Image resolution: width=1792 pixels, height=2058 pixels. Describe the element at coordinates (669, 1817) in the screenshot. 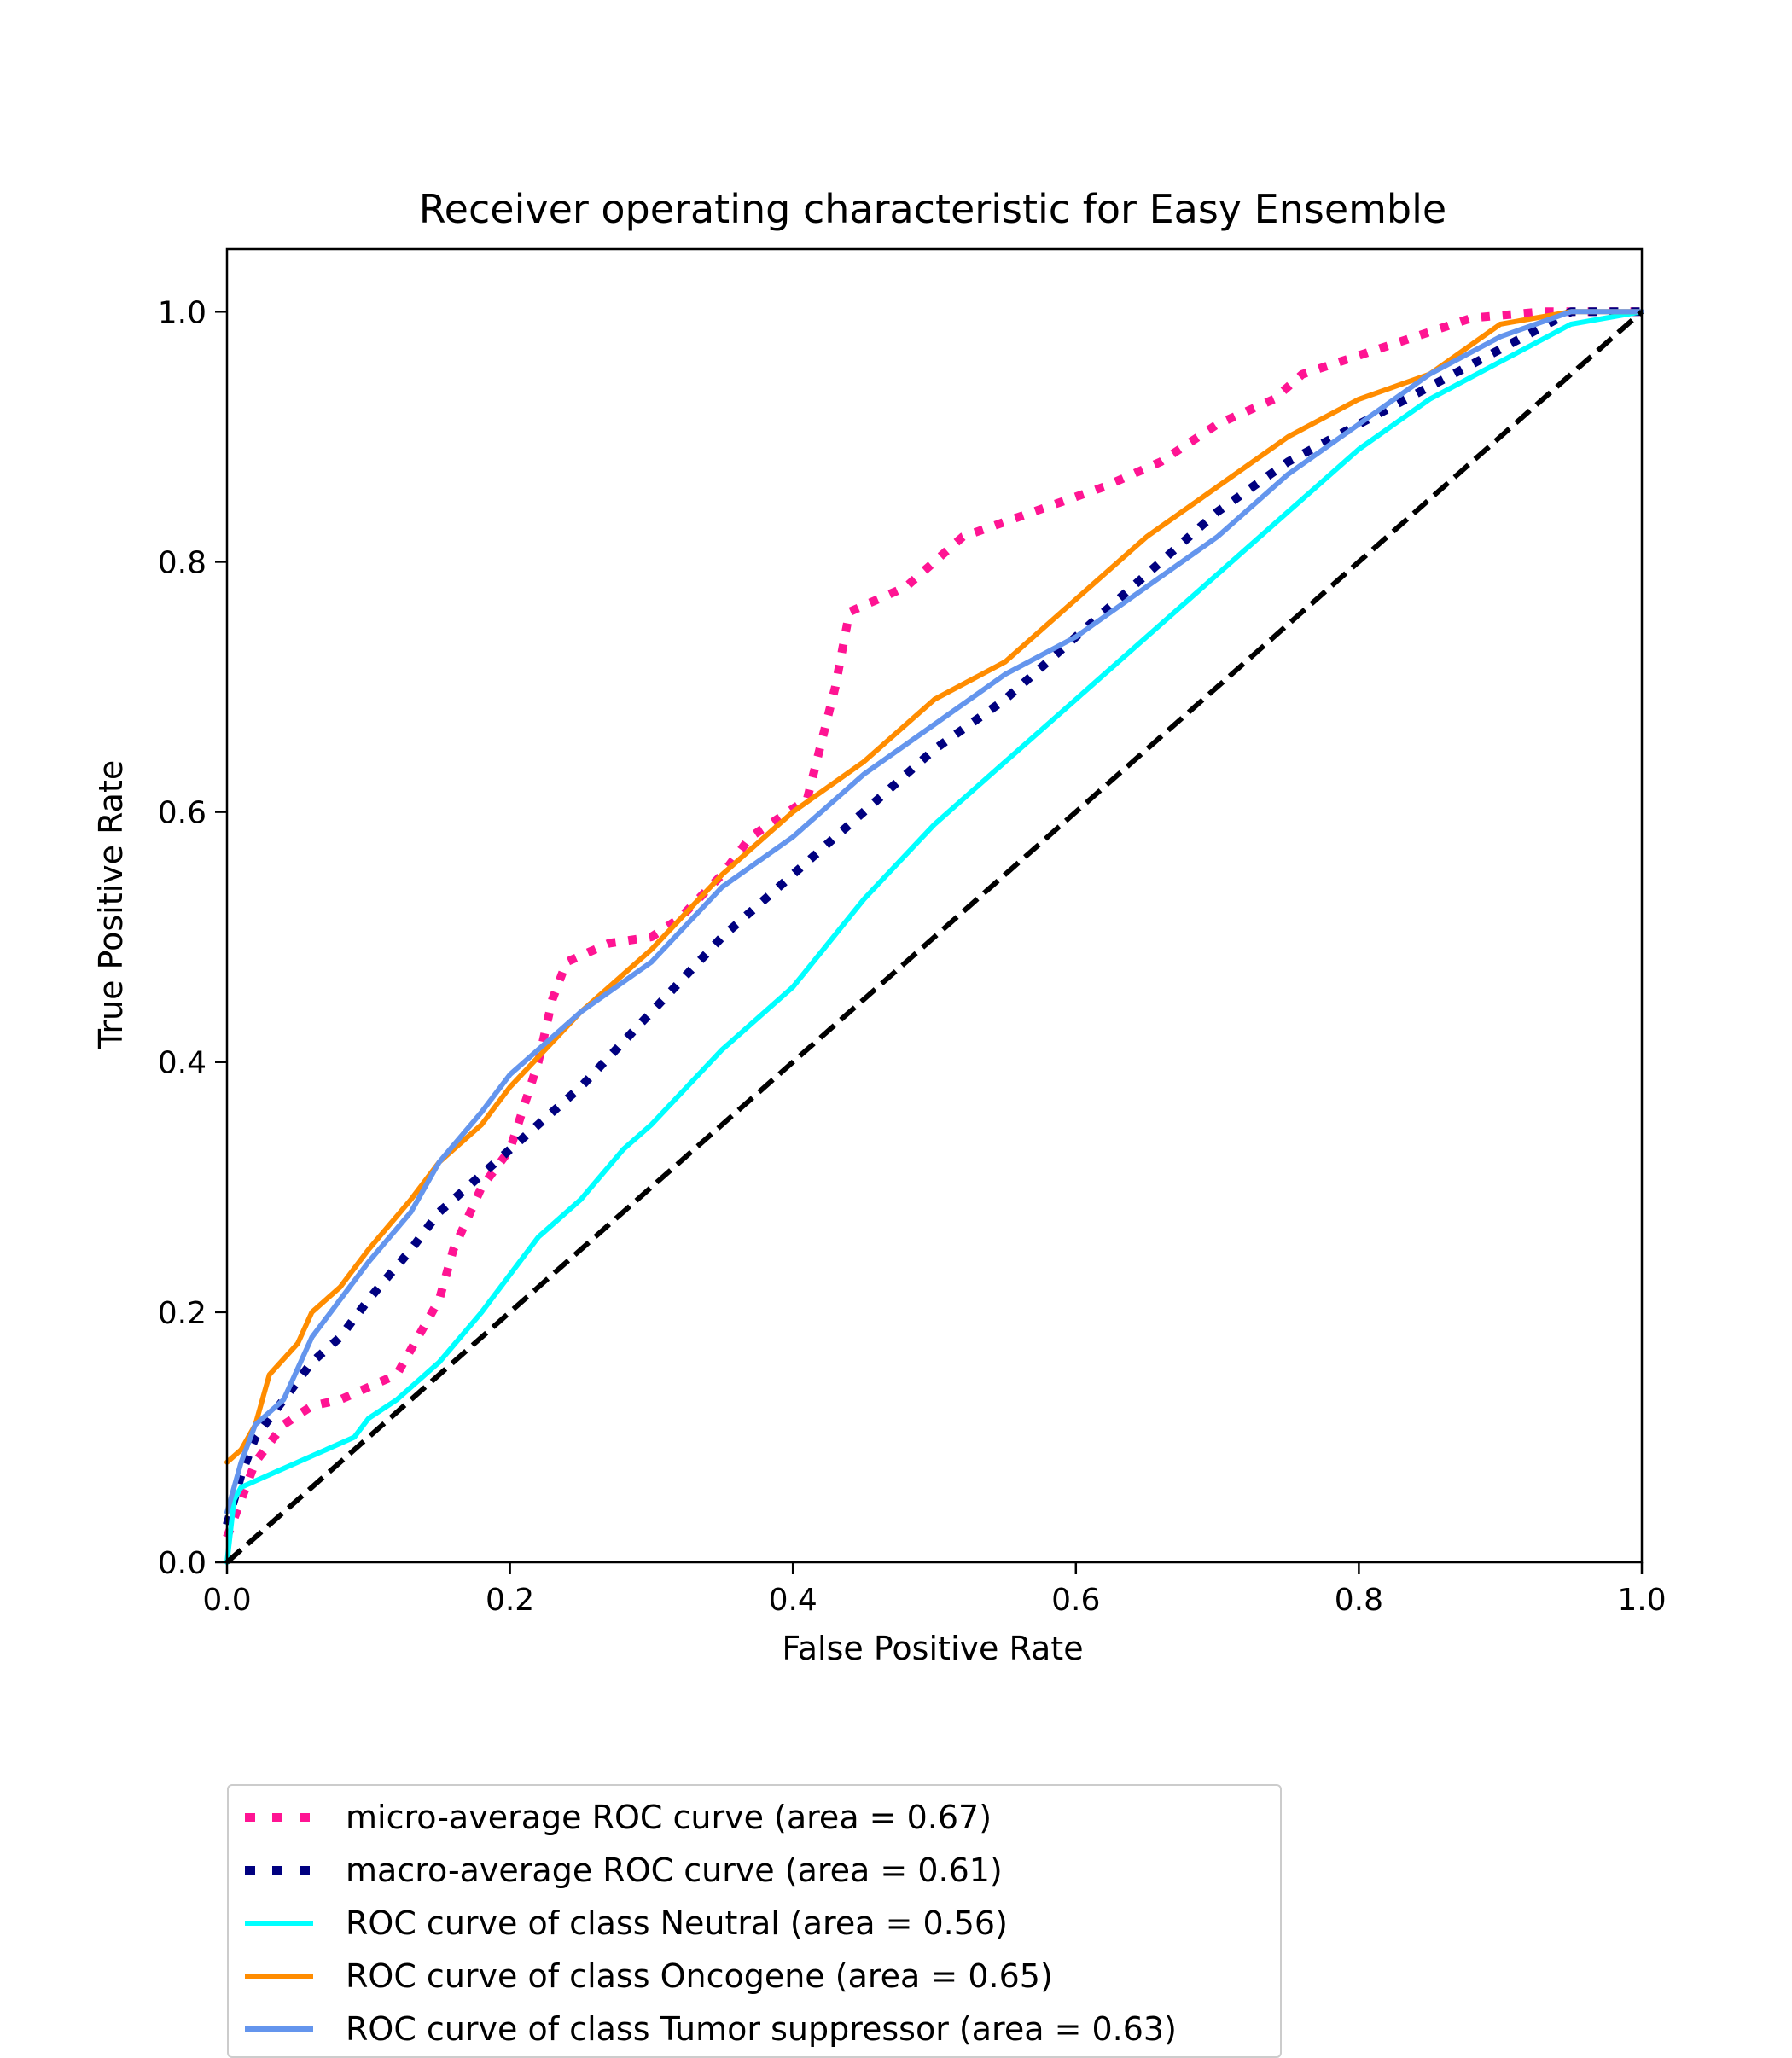

I see `legend-label-micro-average: micro-average ROC curve (area = 0.67)` at that location.